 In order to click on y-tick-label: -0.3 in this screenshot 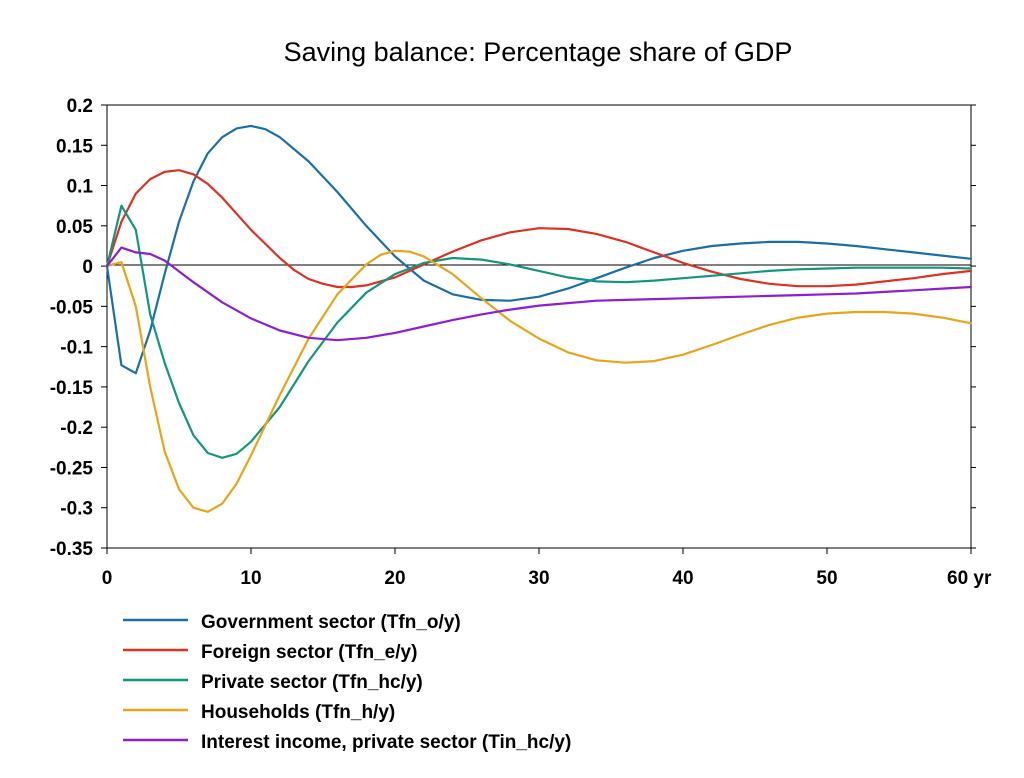, I will do `click(76, 509)`.